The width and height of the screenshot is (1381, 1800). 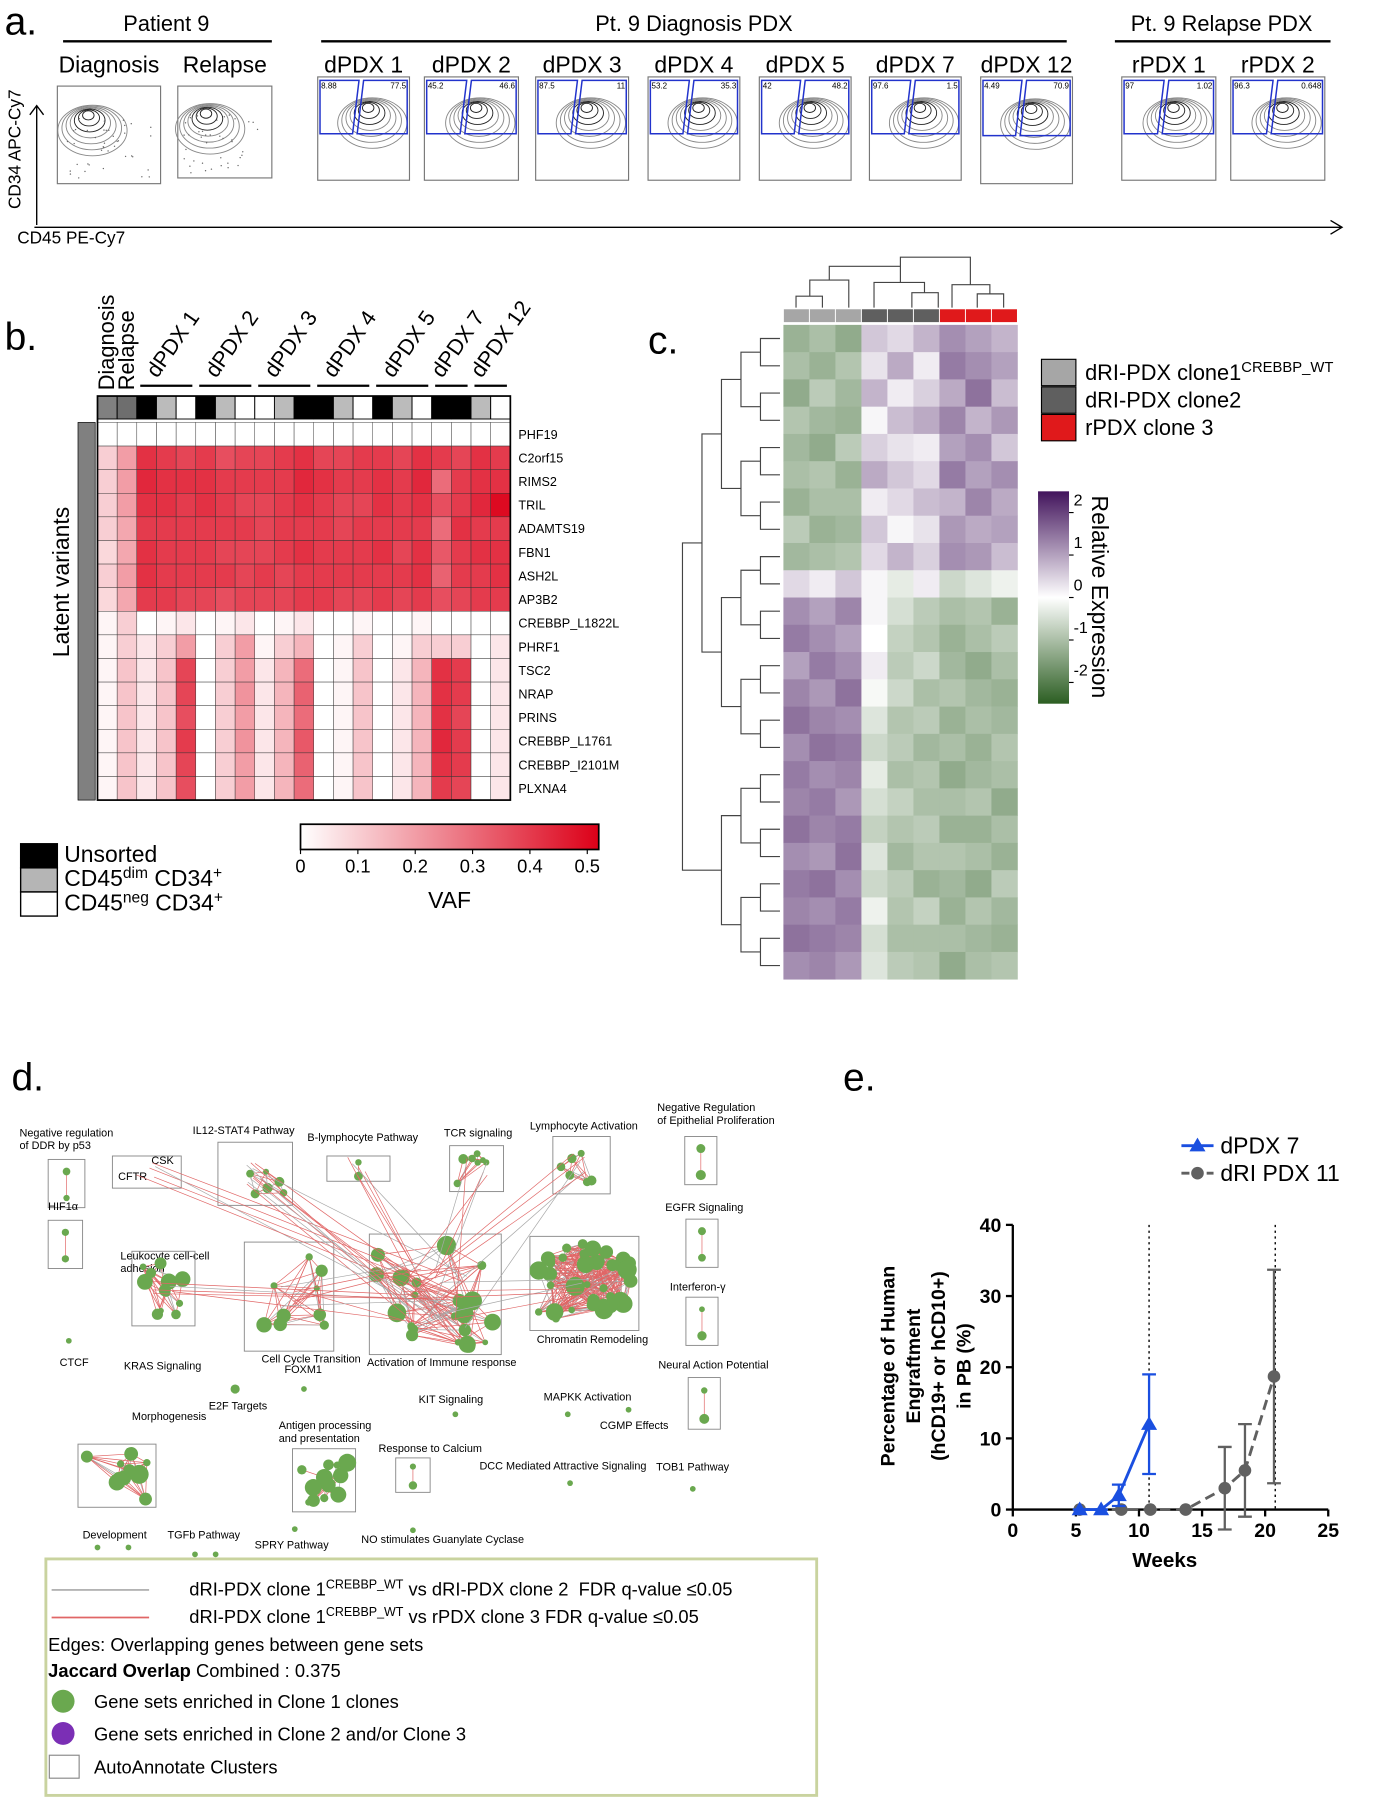 What do you see at coordinates (185, 1767) in the screenshot?
I see `text-part: AutoAnnotate Clusters` at bounding box center [185, 1767].